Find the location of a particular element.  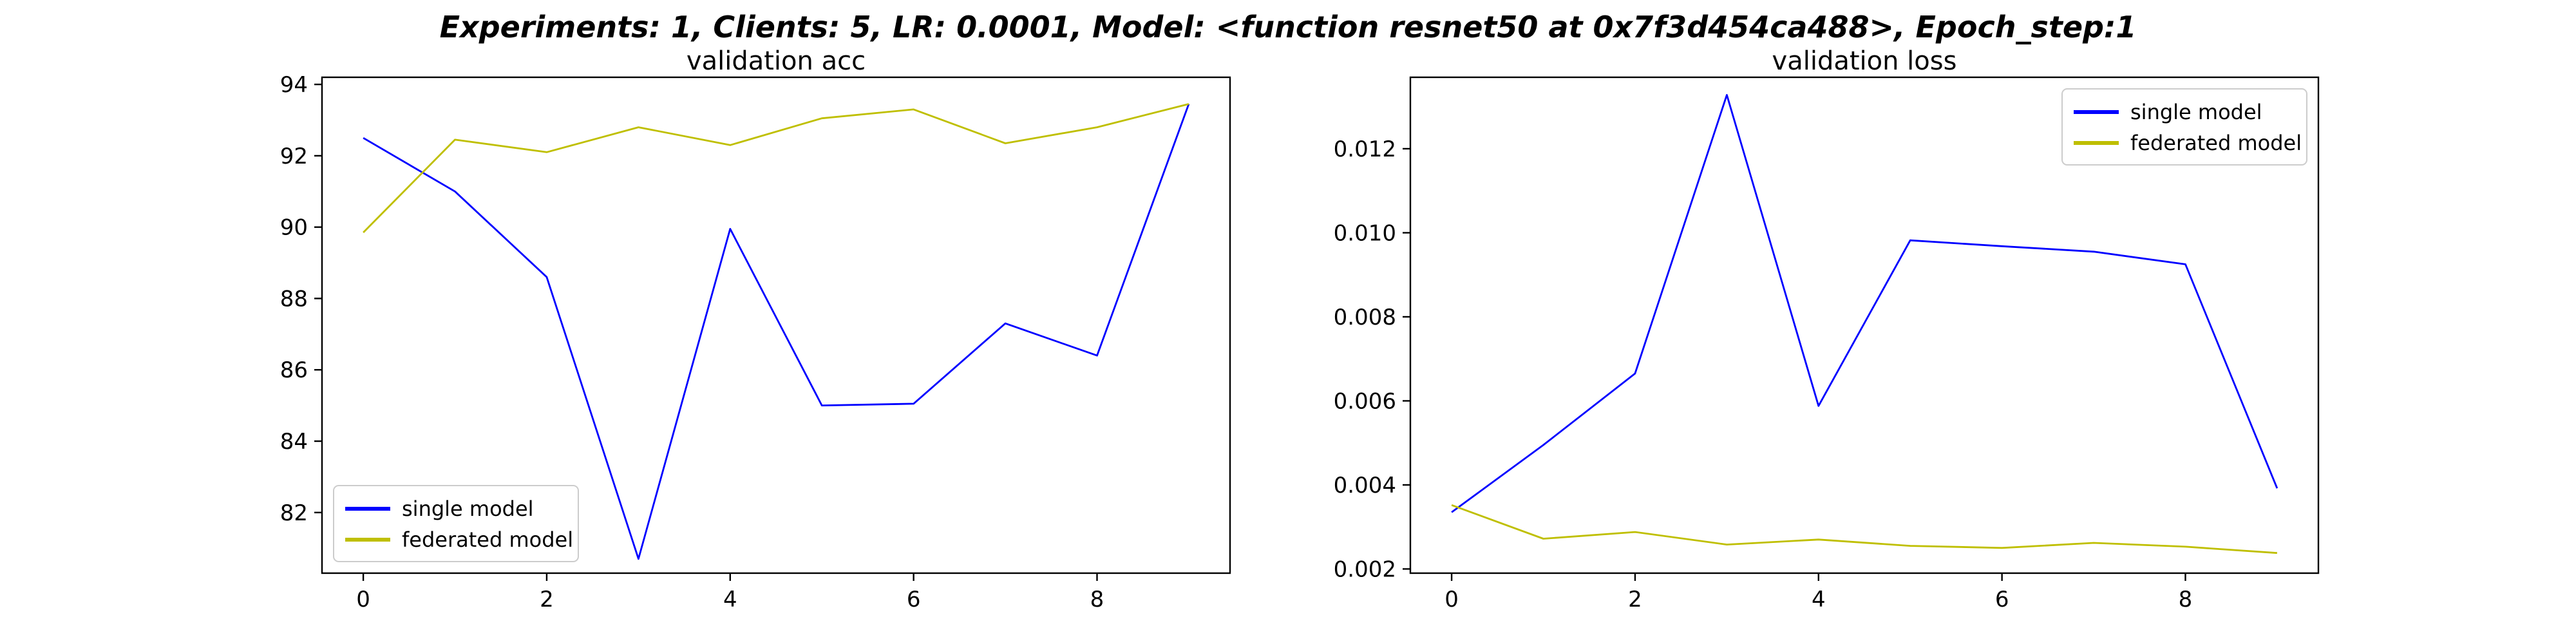

y-tick-label: 86 is located at coordinates (294, 370).